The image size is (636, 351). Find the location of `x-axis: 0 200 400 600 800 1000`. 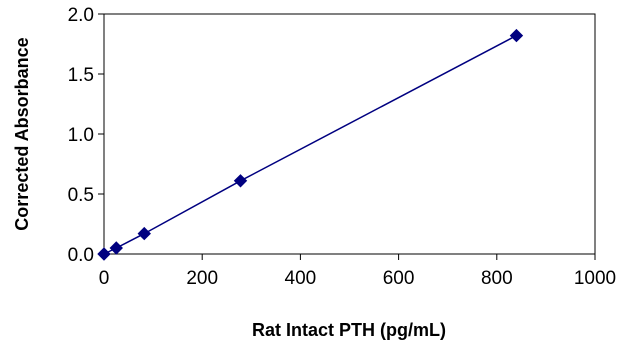

x-axis: 0 200 400 600 800 1000 is located at coordinates (357, 271).